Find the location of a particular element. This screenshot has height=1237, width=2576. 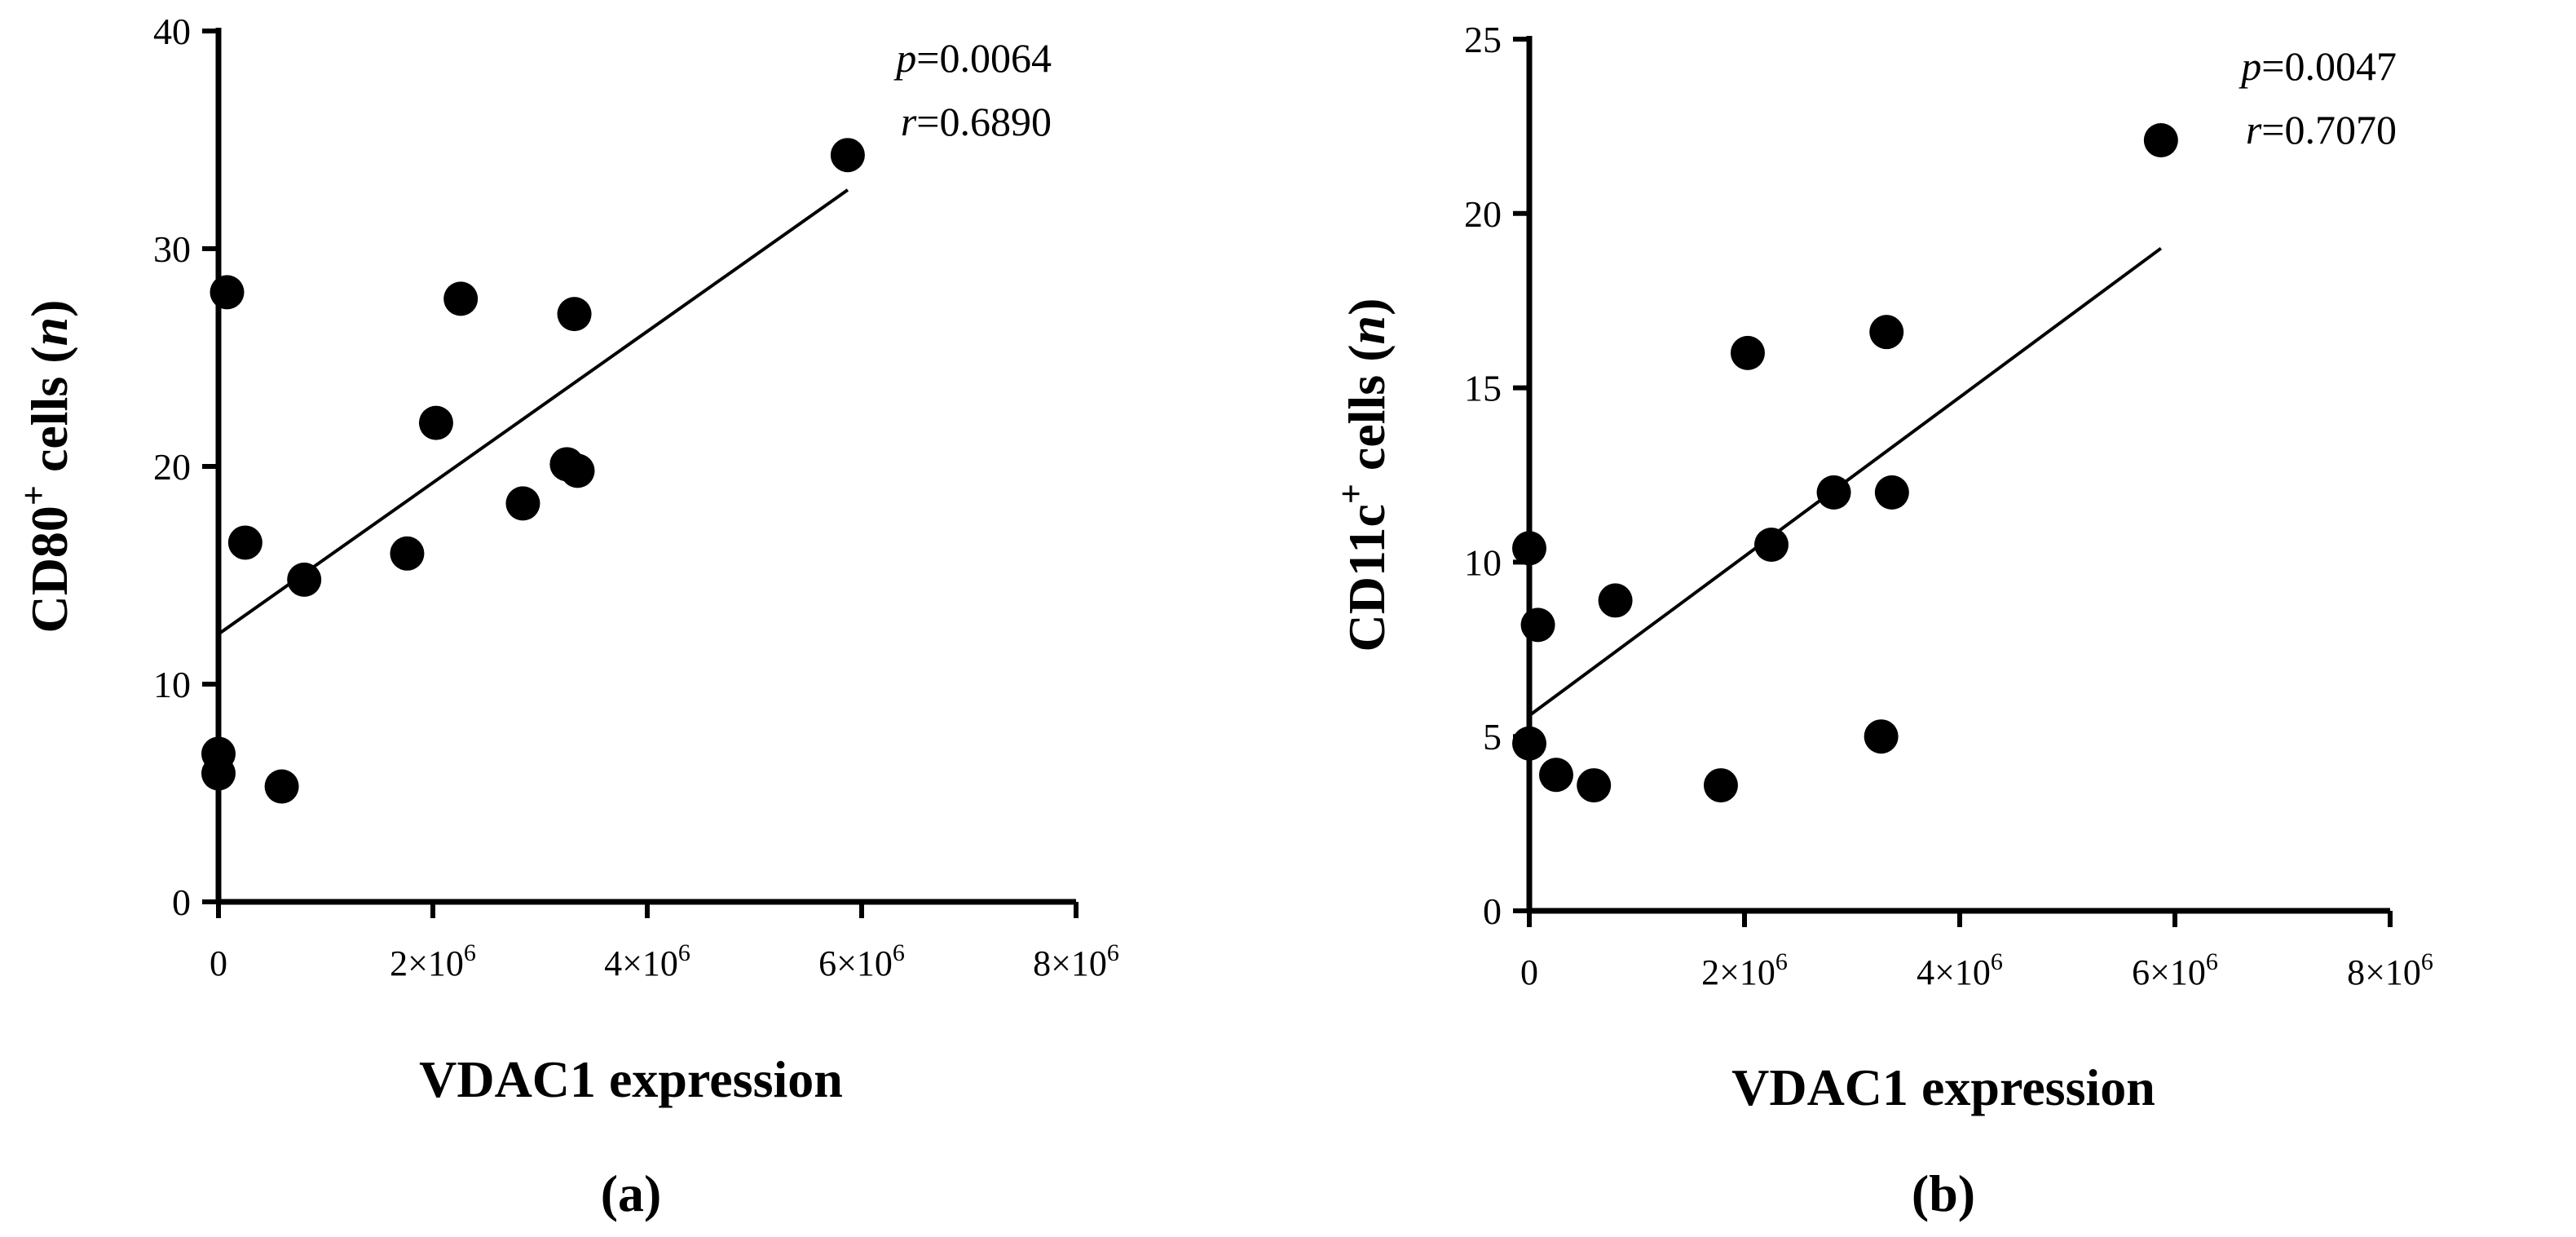

p-value: p=0.0047 is located at coordinates (2318, 66).